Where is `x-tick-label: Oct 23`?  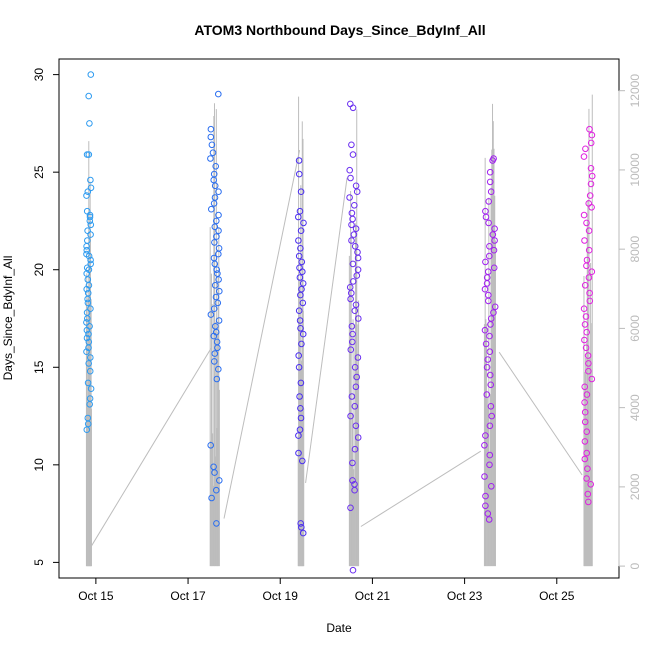
x-tick-label: Oct 23 is located at coordinates (465, 596).